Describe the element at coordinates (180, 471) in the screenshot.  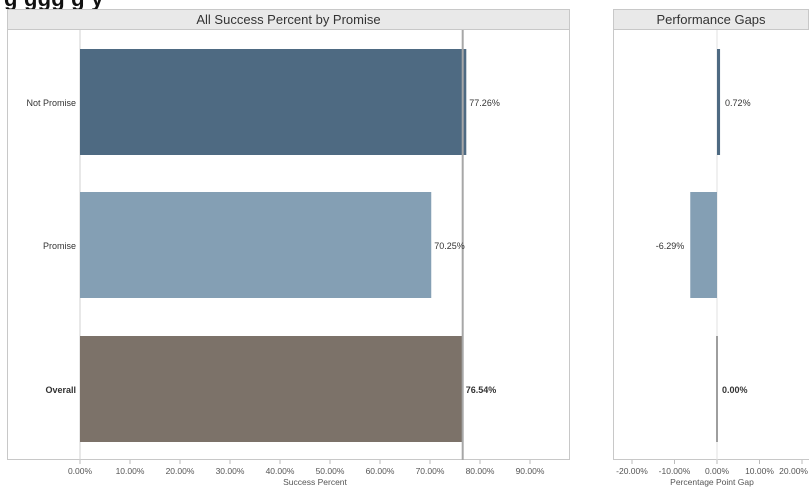
I see `left-x-tick-label: 20.00%` at that location.